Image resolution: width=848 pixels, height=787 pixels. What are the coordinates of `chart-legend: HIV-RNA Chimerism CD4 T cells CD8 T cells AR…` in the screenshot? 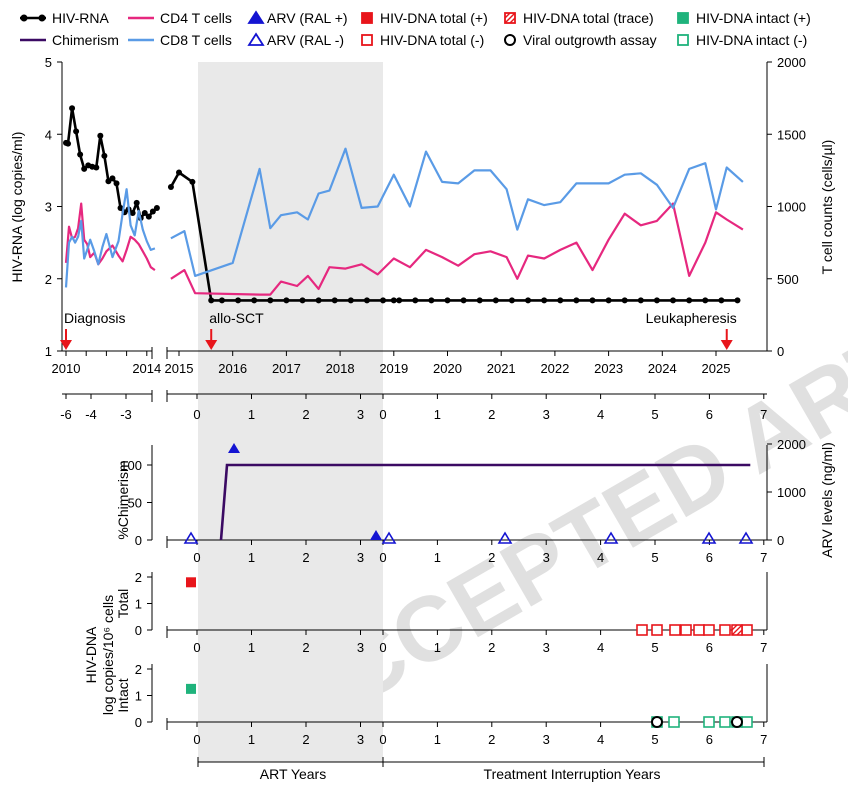 It's located at (415, 29).